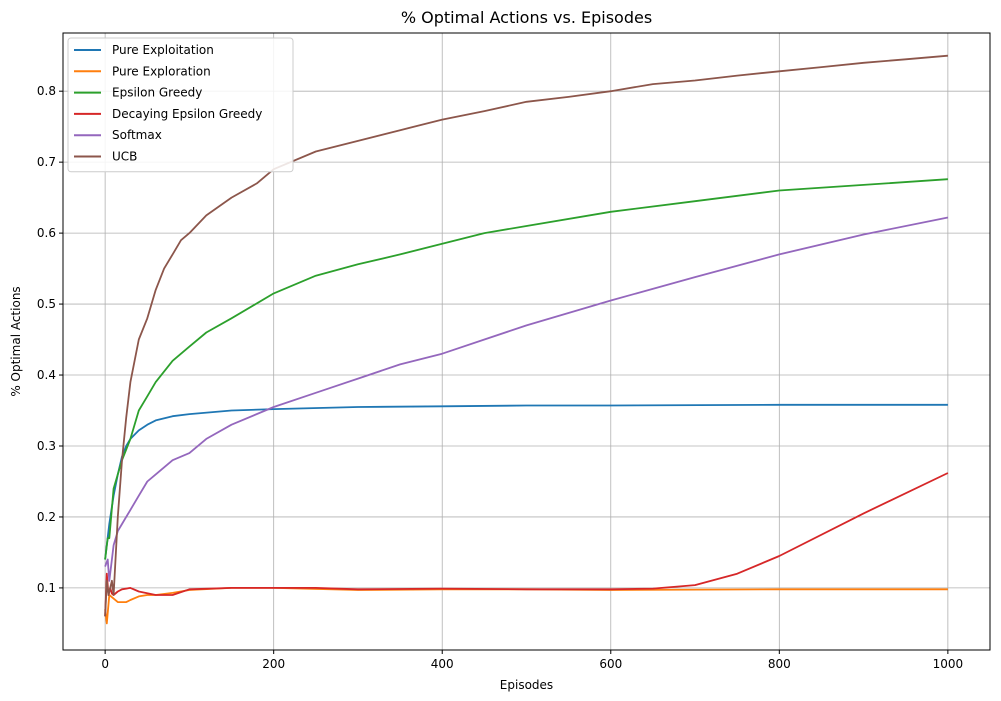 The width and height of the screenshot is (1001, 701). Describe the element at coordinates (124, 157) in the screenshot. I see `legend-label: UCB` at that location.